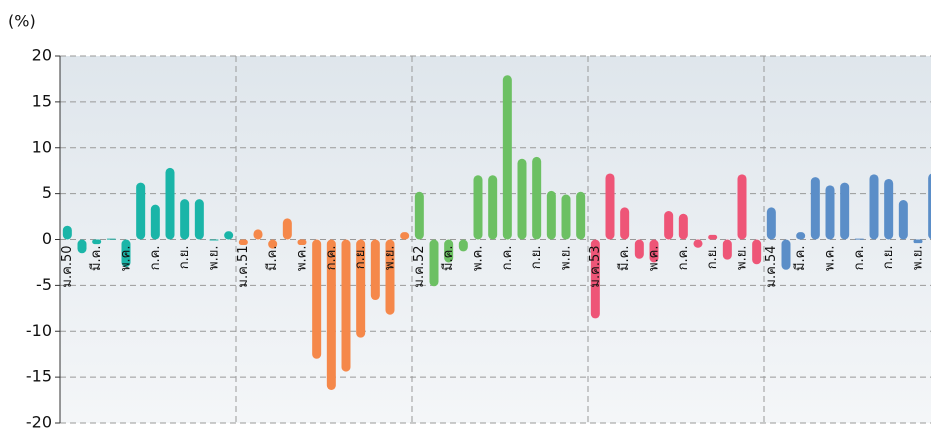 The height and width of the screenshot is (432, 931). What do you see at coordinates (44, 284) in the screenshot?
I see `y-tick-label: -5` at bounding box center [44, 284].